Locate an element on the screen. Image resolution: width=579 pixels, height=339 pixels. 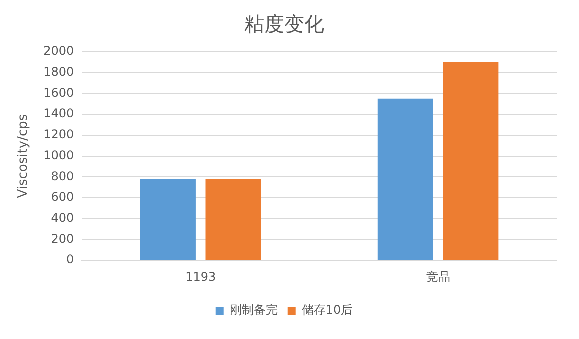
y-tick-label: 1600 is located at coordinates (59, 93).